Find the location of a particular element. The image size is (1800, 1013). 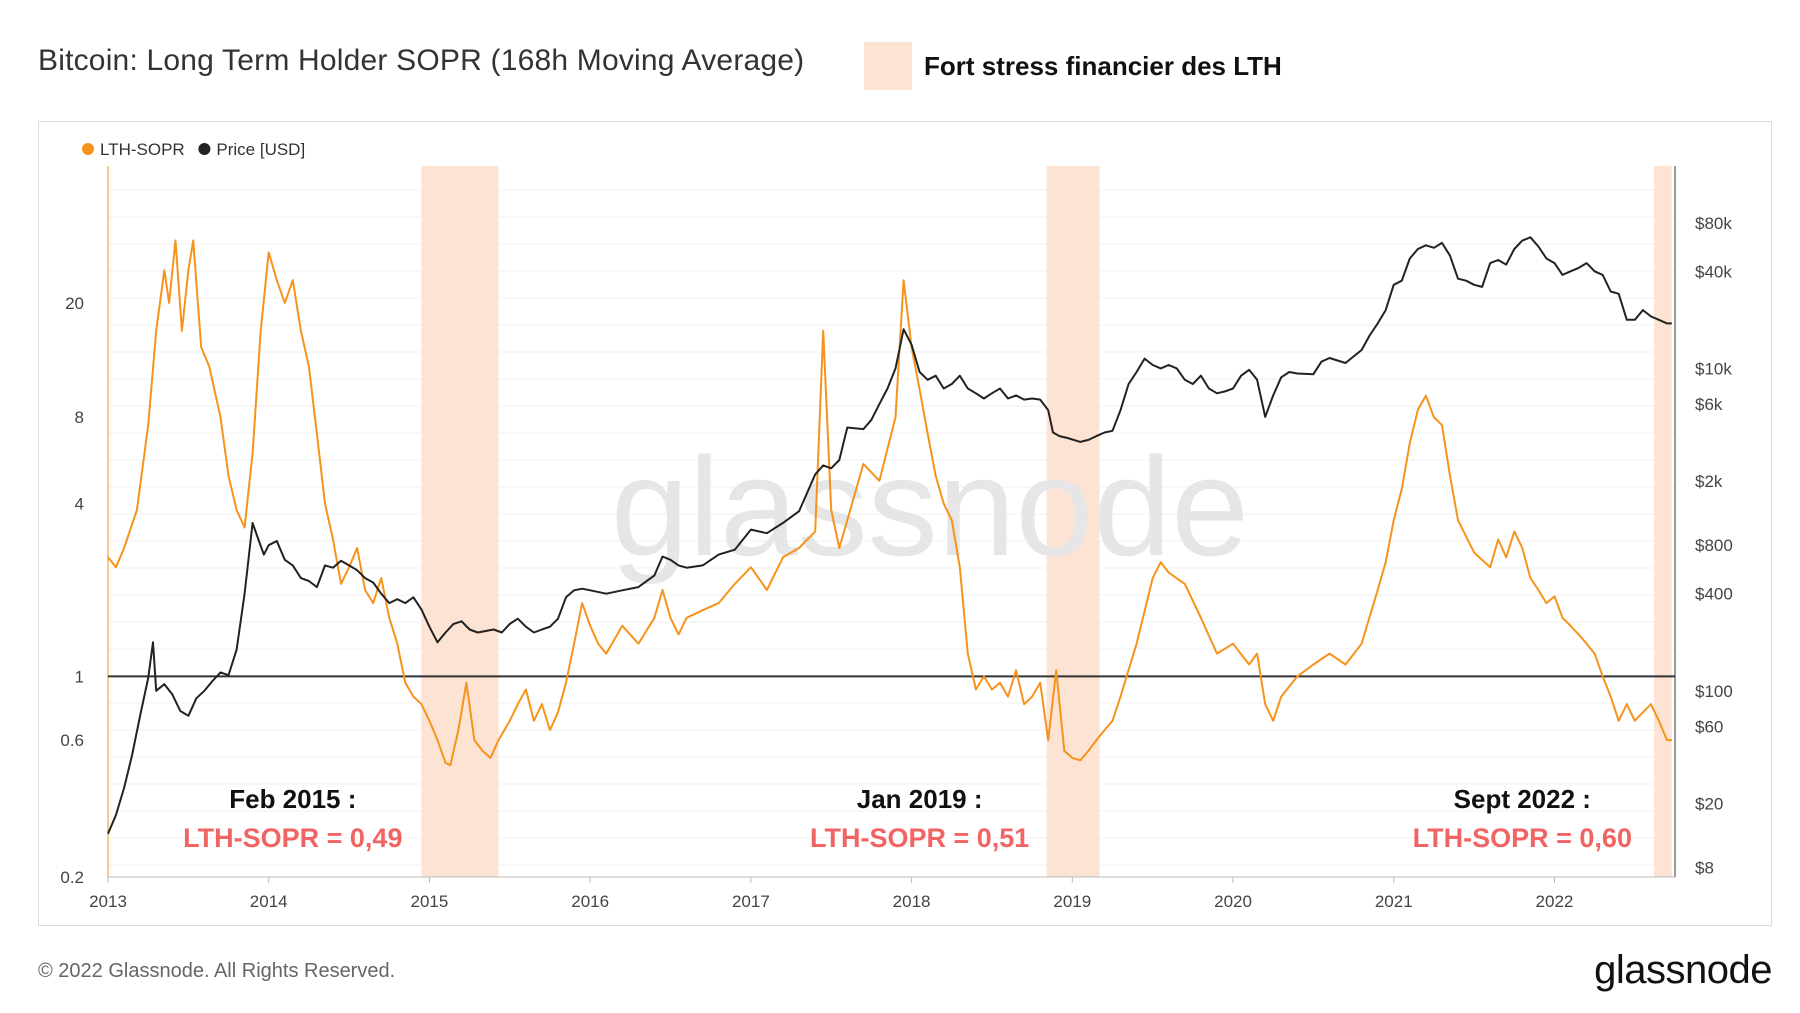

y-left-tick-label: 8 is located at coordinates (79, 417).